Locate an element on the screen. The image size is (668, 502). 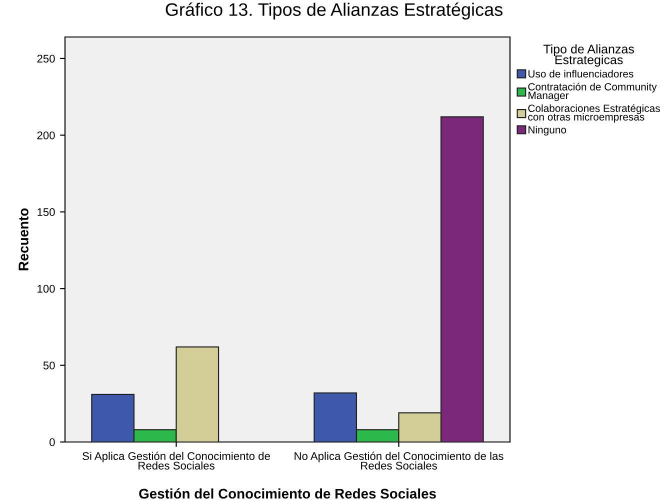
legend-label: Colaboraciones Estratégicas con otras microempresas is located at coordinates (594, 113).